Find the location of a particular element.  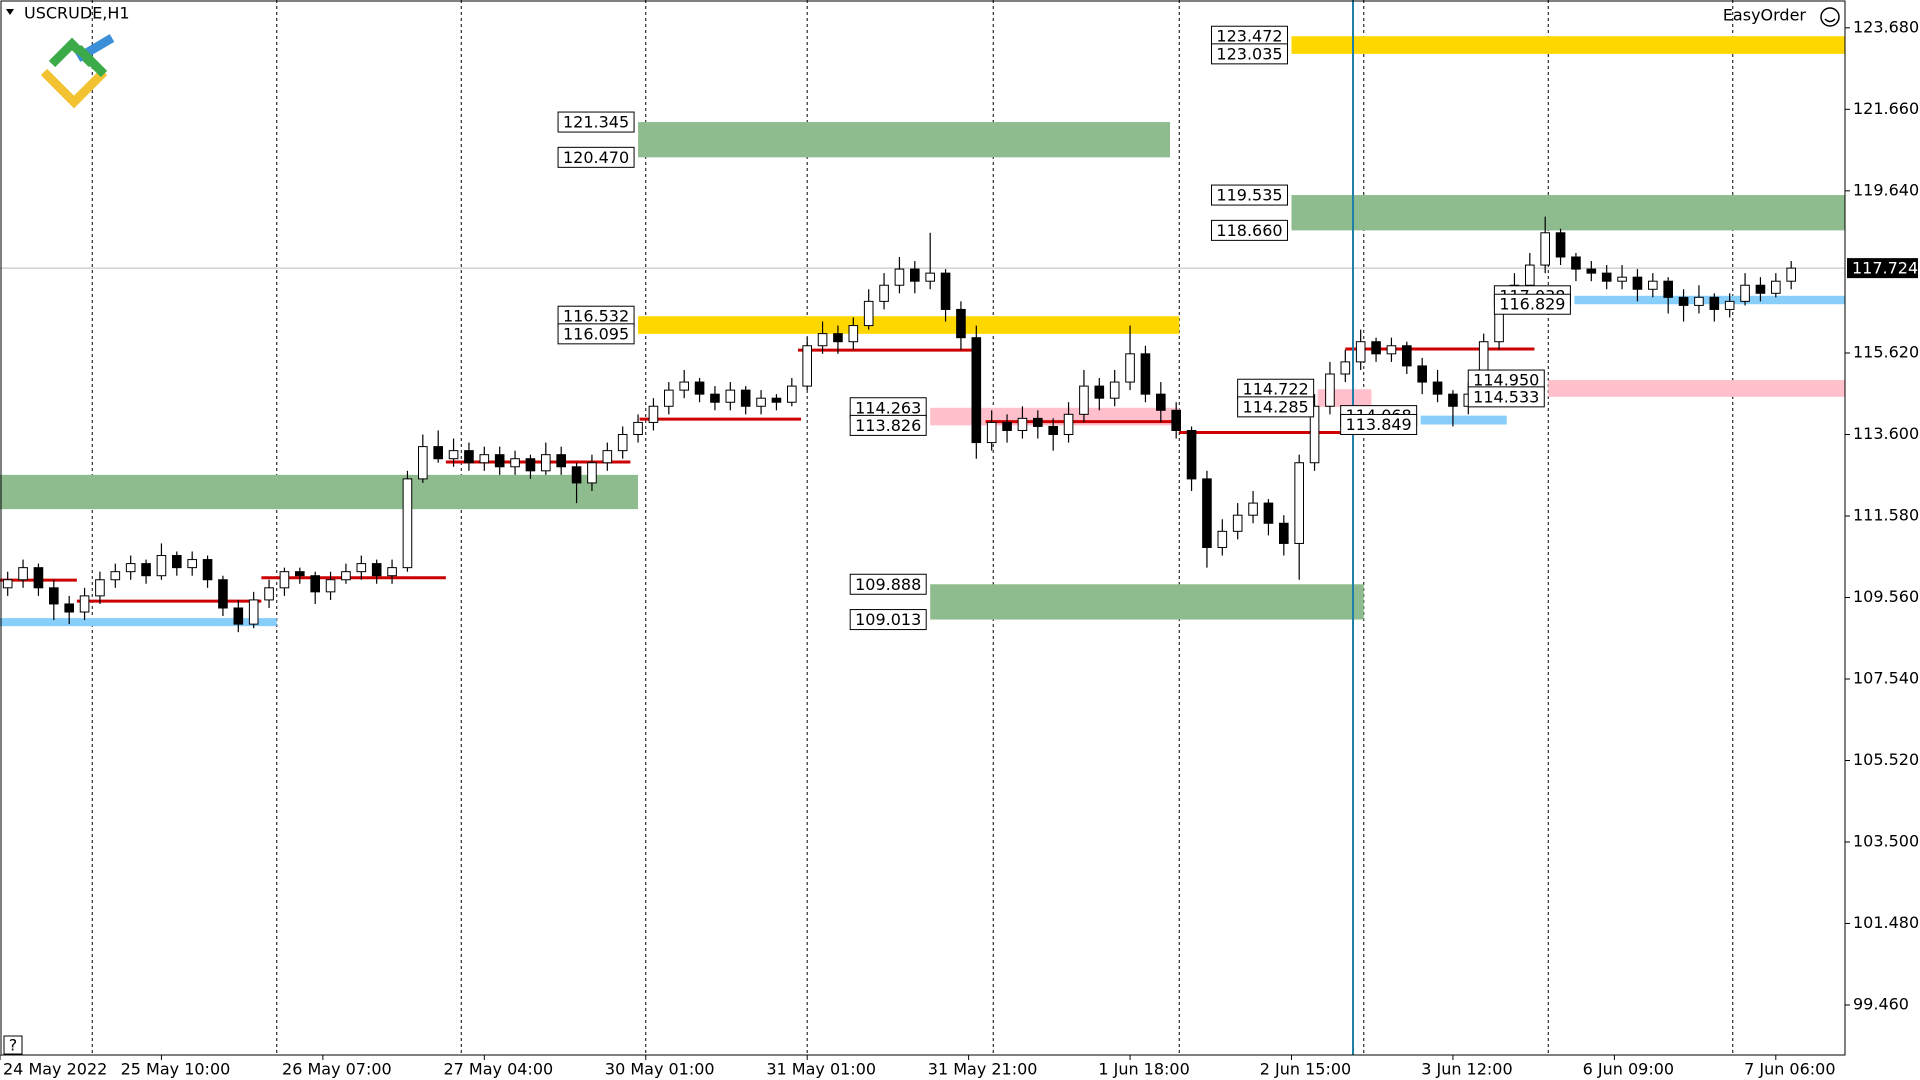

help-text: ? is located at coordinates (13, 1045).